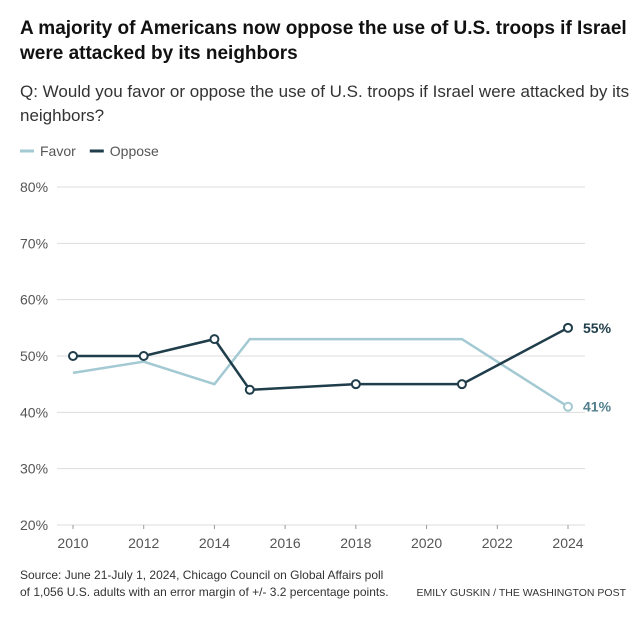  What do you see at coordinates (597, 407) in the screenshot?
I see `value-label: 41%` at bounding box center [597, 407].